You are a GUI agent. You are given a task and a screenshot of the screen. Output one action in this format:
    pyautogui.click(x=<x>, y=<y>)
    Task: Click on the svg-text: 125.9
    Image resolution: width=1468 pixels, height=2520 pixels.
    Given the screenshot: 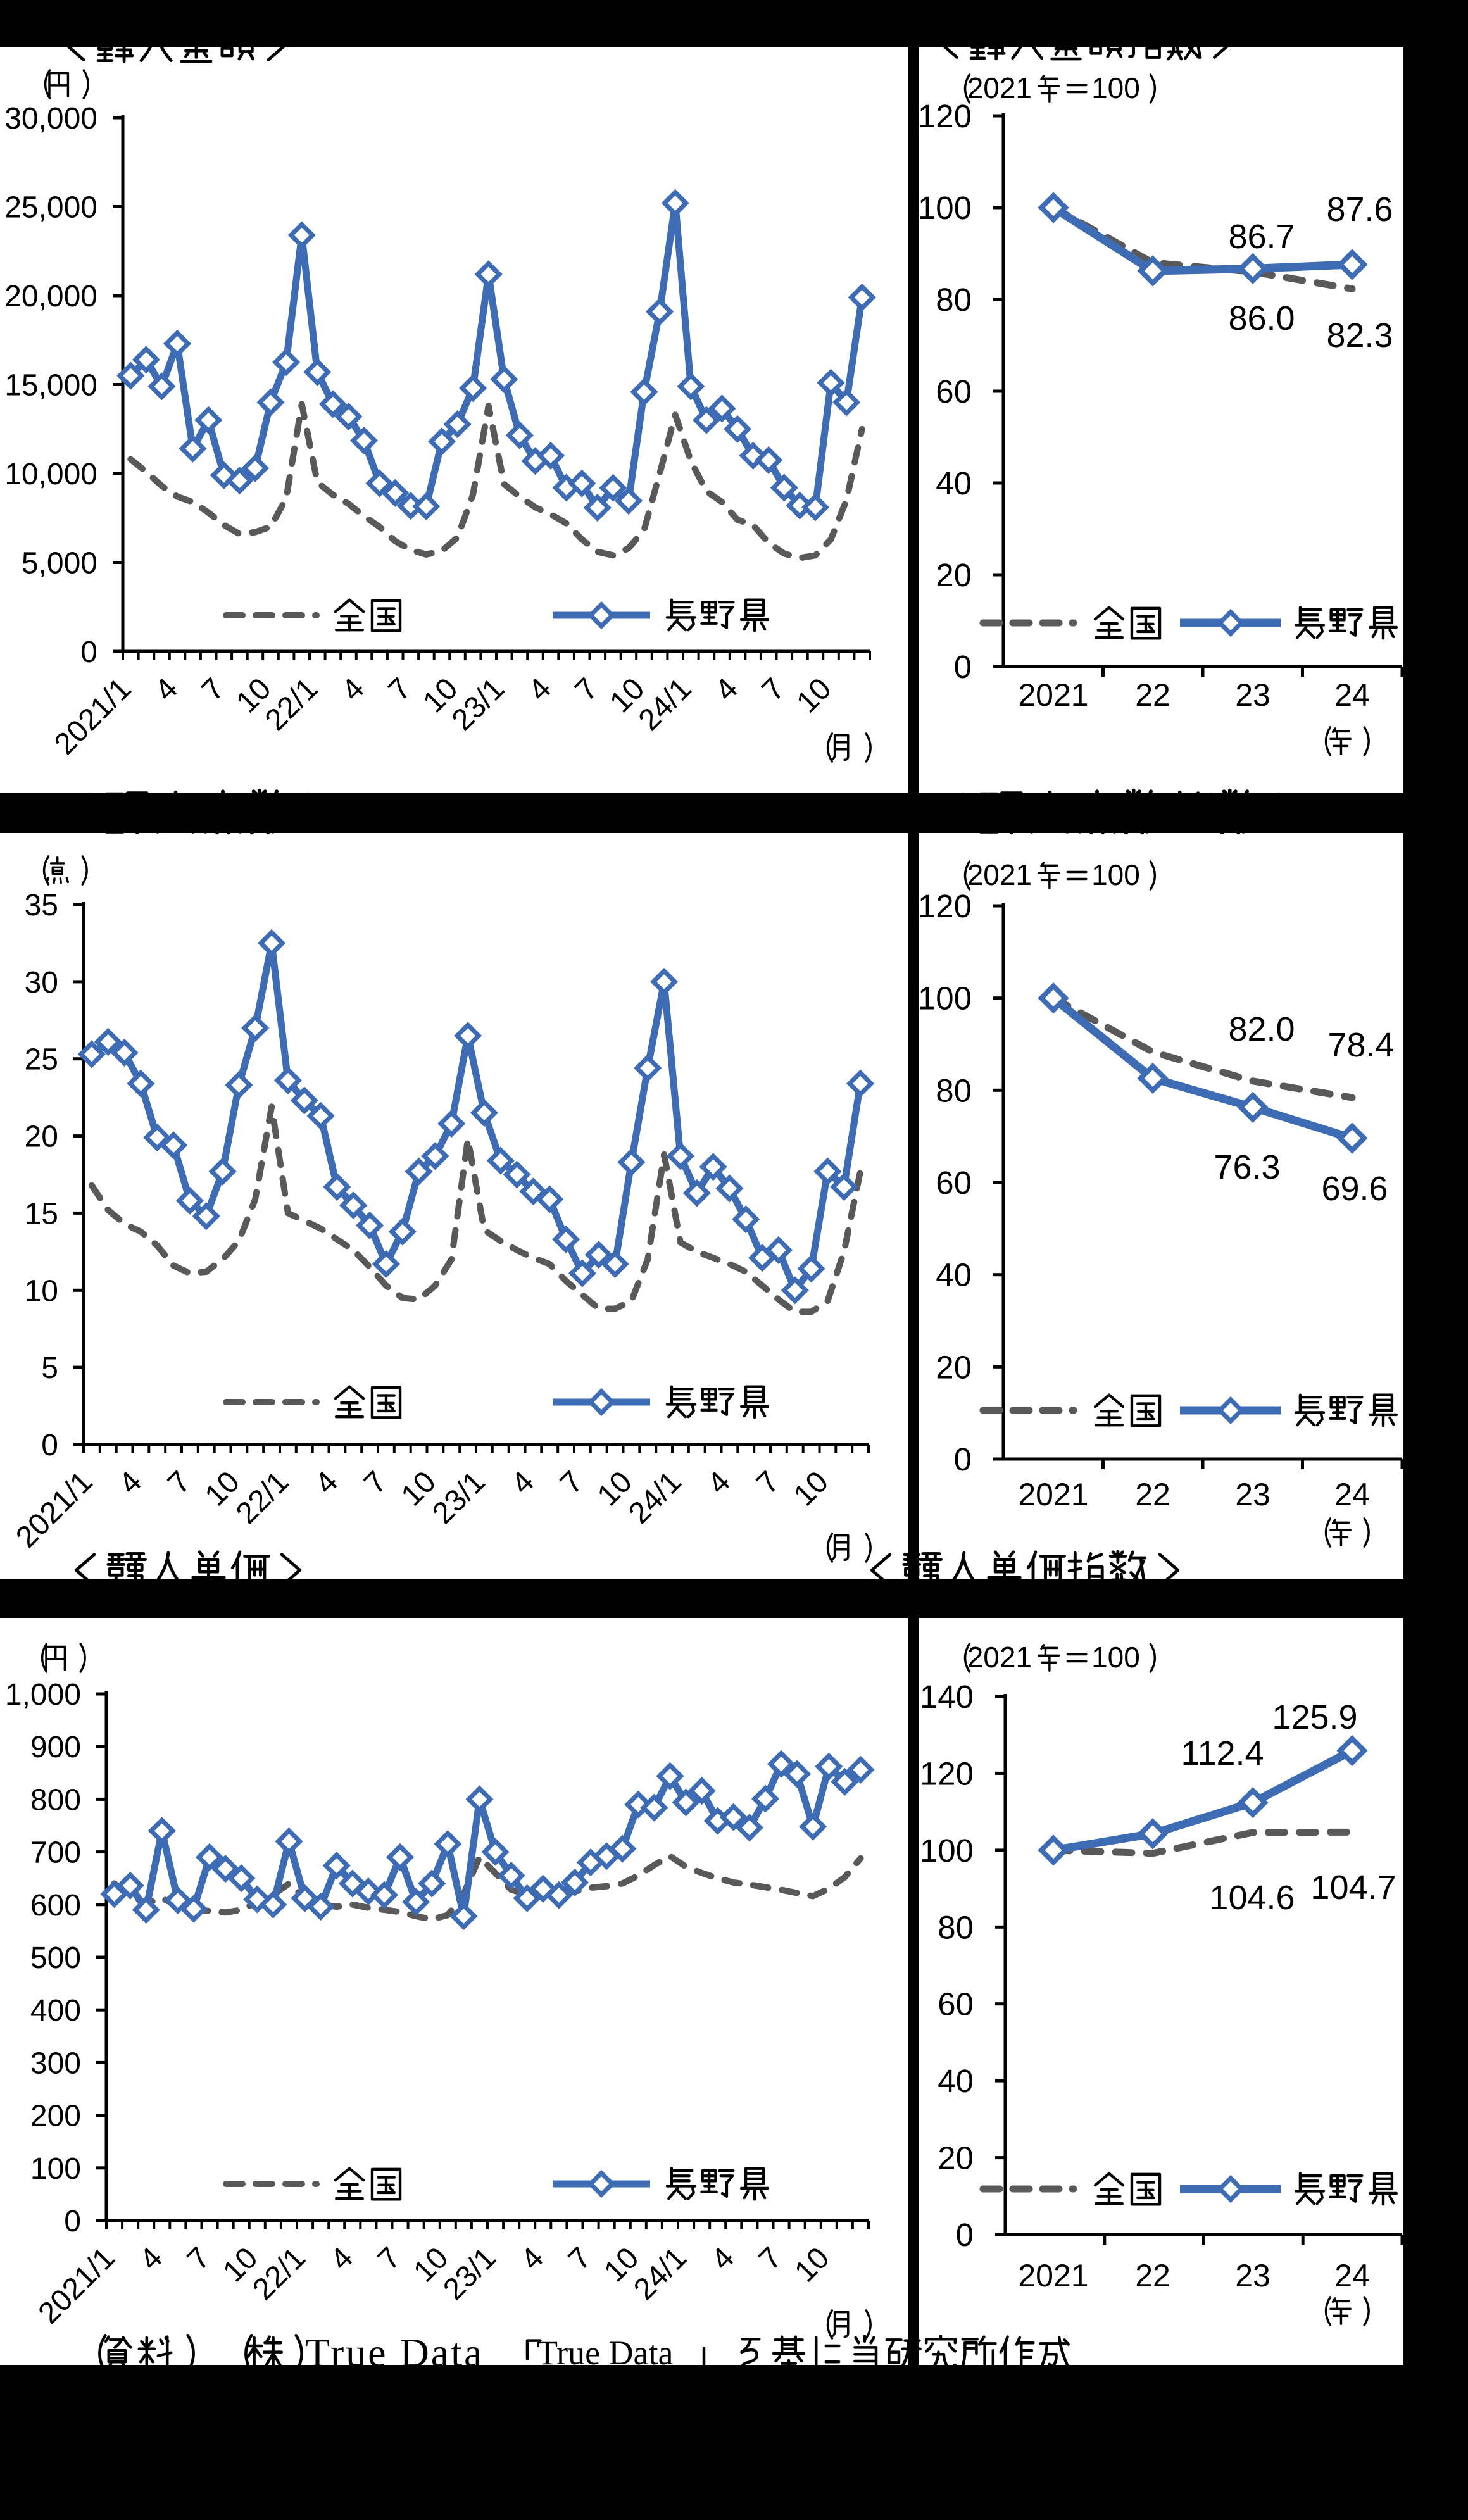 What is the action you would take?
    pyautogui.click(x=1314, y=1717)
    